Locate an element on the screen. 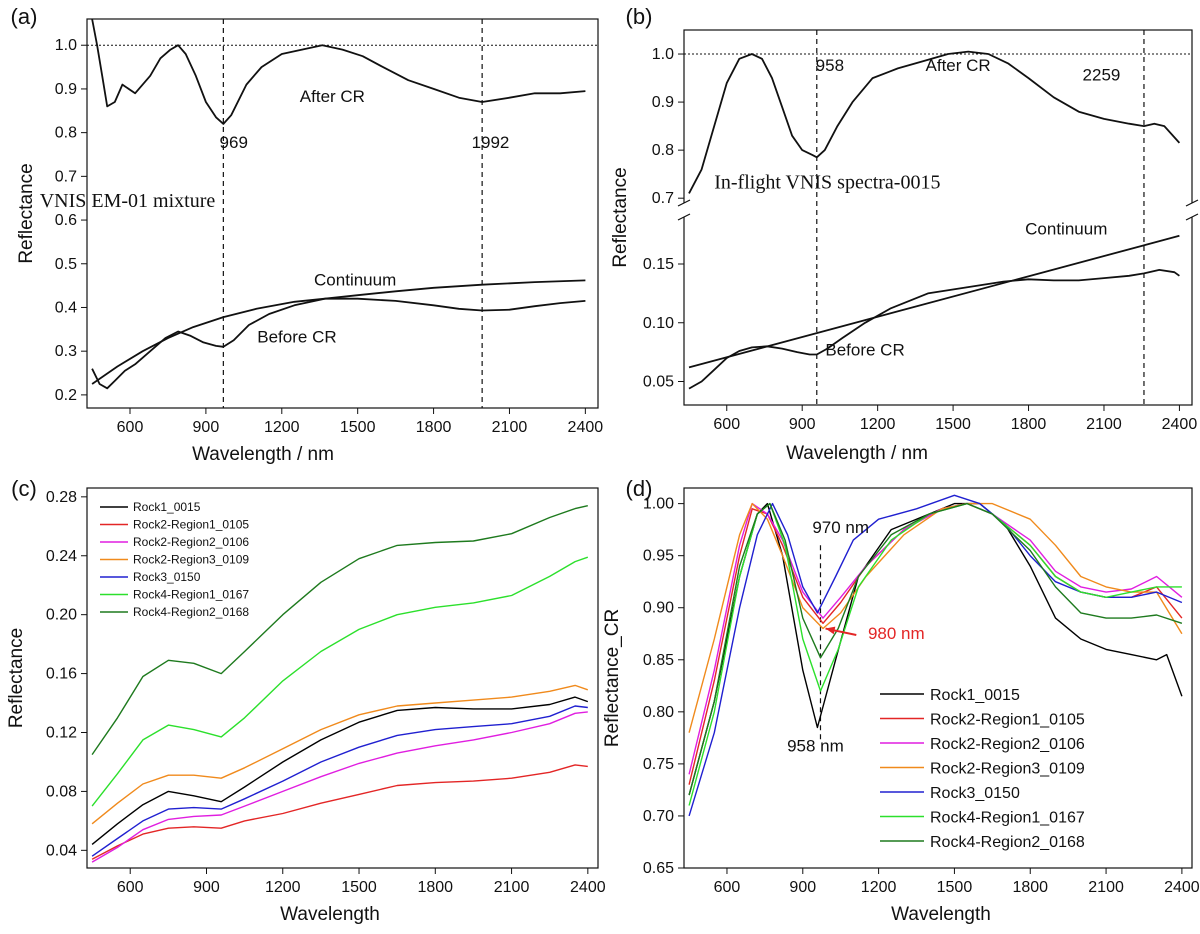 The image size is (1200, 934). y-tick-label: 0.05 is located at coordinates (658, 382).